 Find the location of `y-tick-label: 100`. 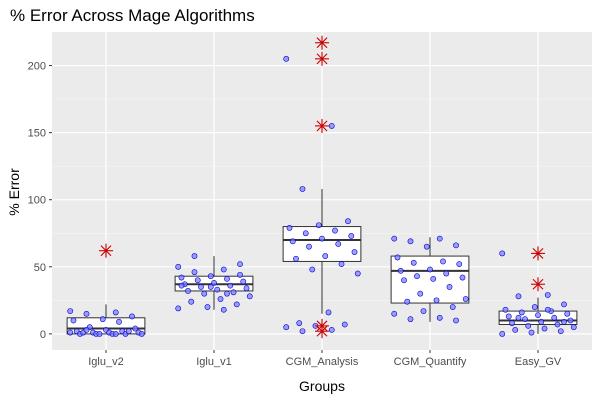

y-tick-label: 100 is located at coordinates (37, 201).